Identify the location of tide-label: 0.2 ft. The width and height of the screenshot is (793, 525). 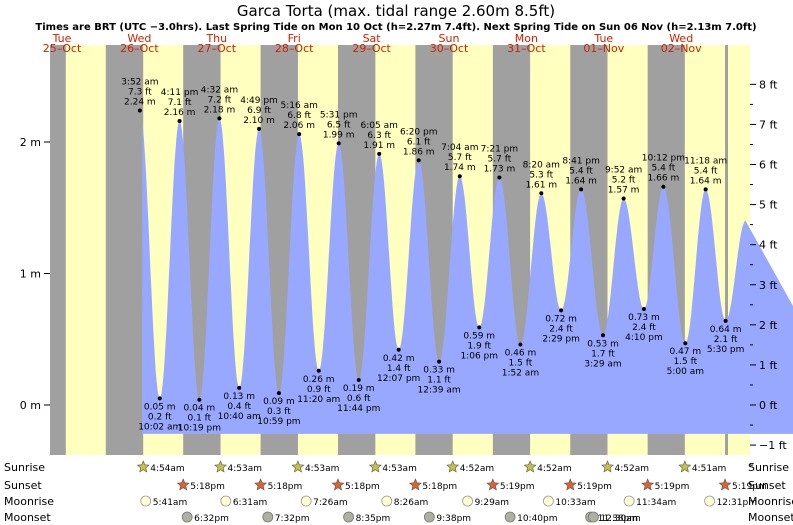
(160, 417).